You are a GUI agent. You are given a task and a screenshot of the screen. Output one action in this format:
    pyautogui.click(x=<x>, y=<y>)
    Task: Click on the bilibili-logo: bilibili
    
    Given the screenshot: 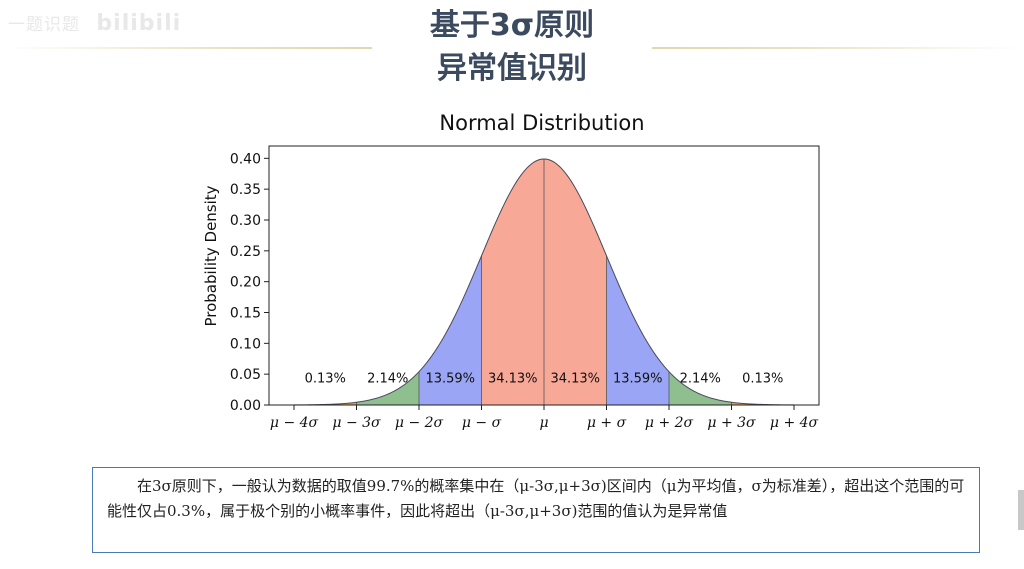 What is the action you would take?
    pyautogui.click(x=139, y=23)
    